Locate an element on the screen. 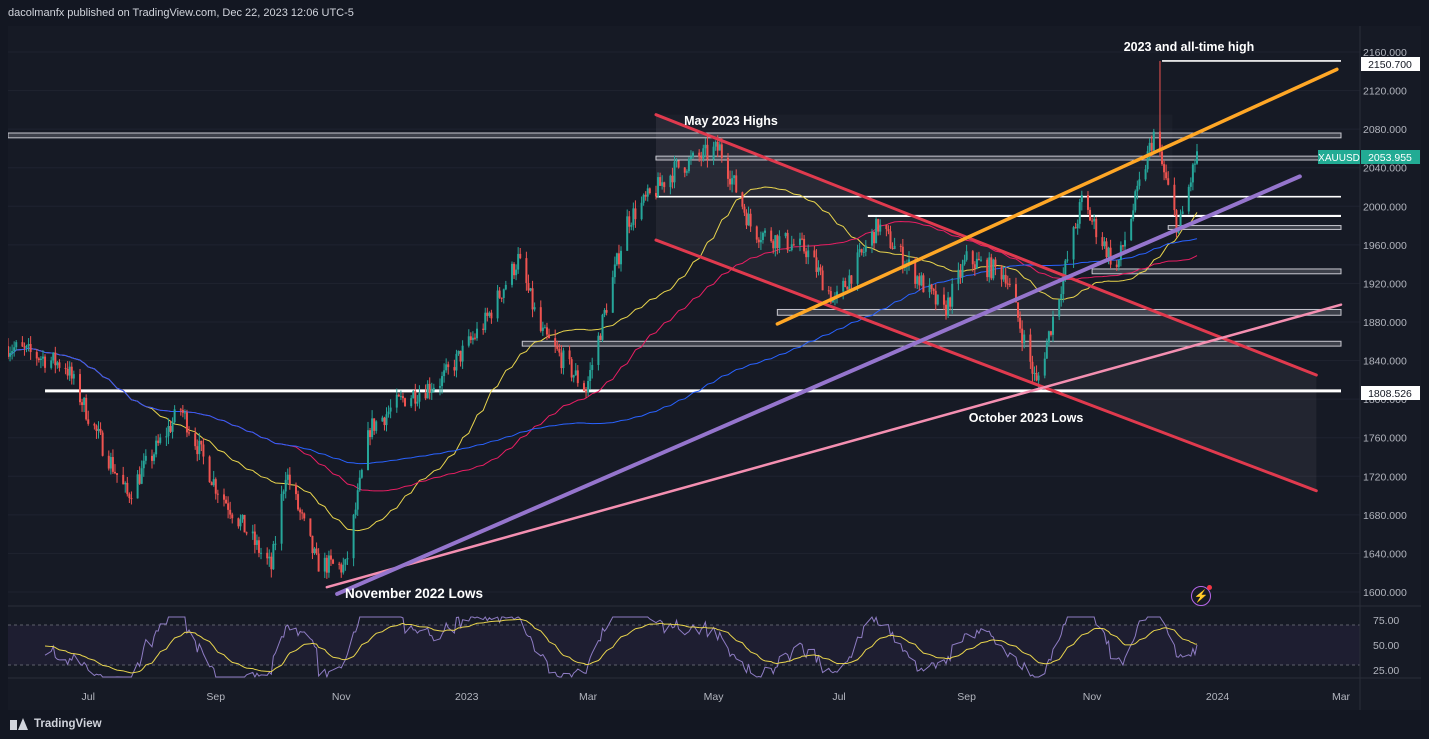 This screenshot has height=739, width=1429. footer-brand-text: TradingView is located at coordinates (68, 724).